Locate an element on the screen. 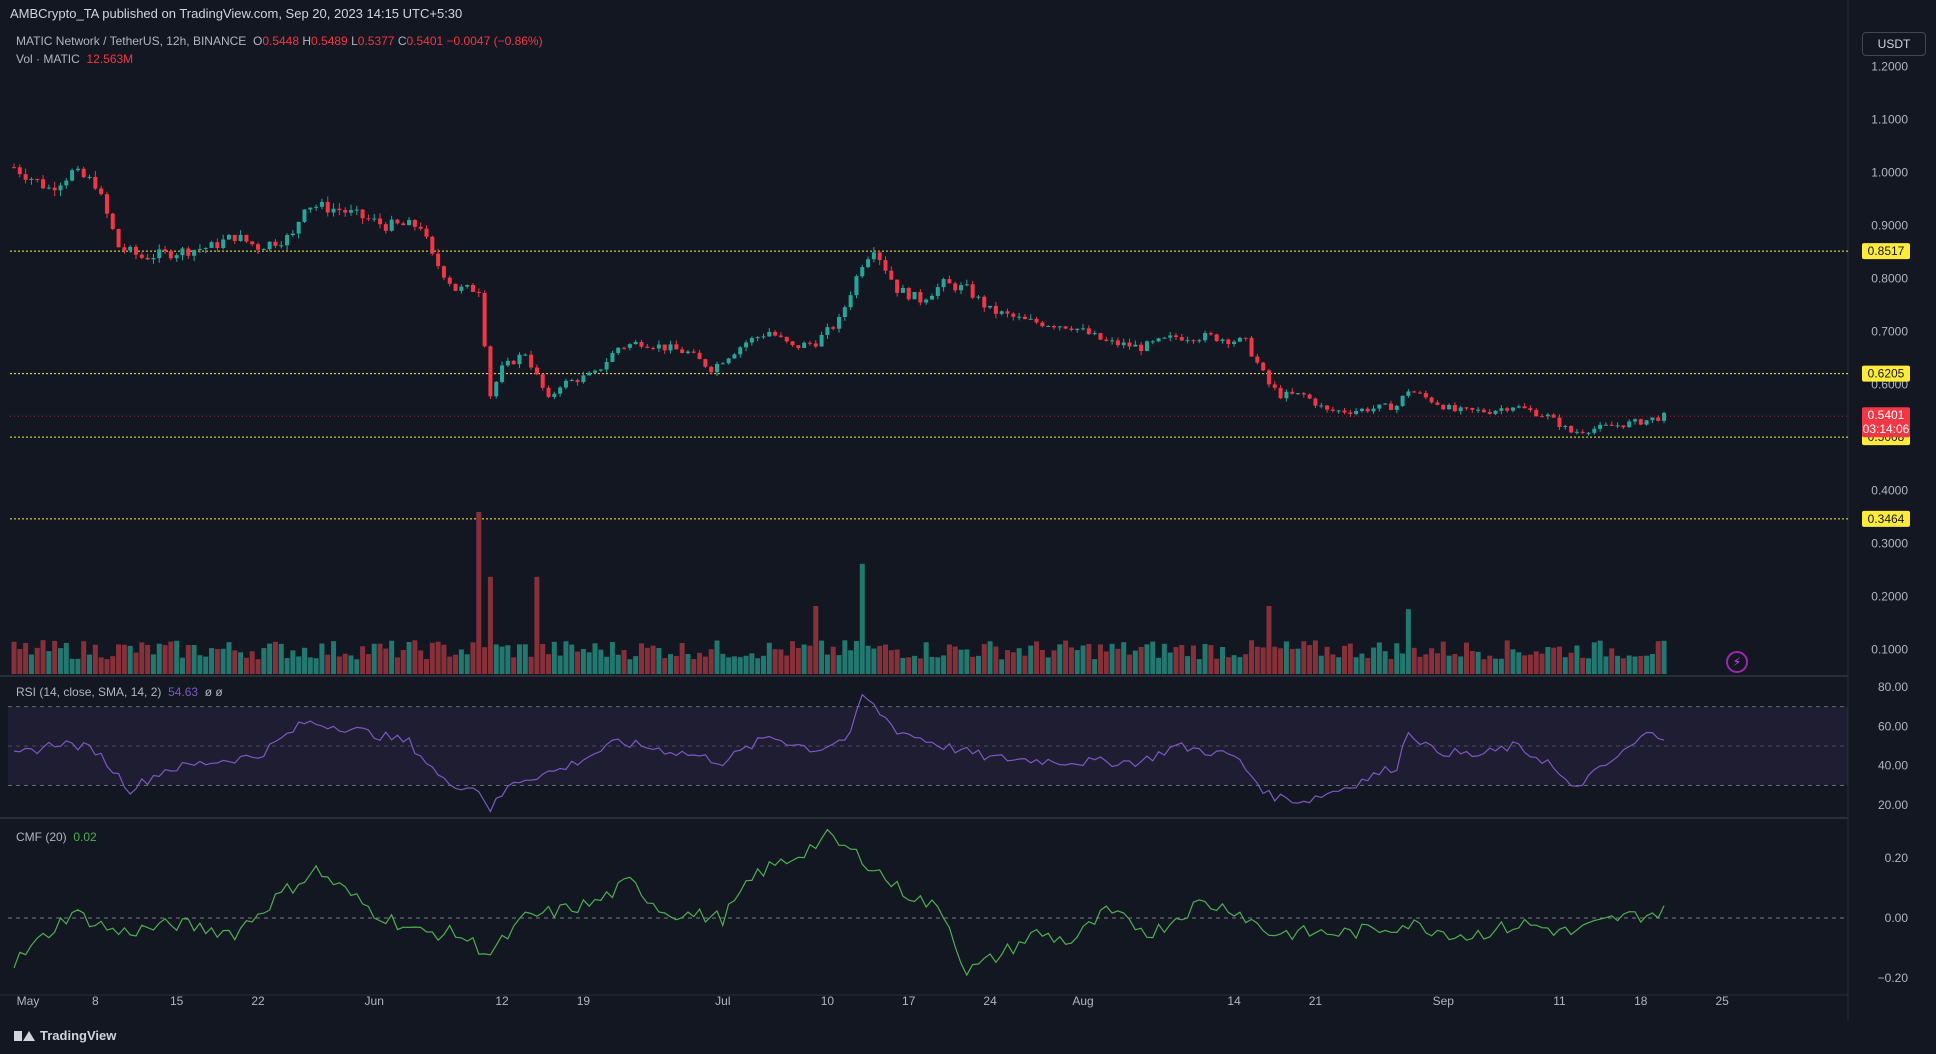  cmf-legend: CMF (20) 0.02 is located at coordinates (56, 837).